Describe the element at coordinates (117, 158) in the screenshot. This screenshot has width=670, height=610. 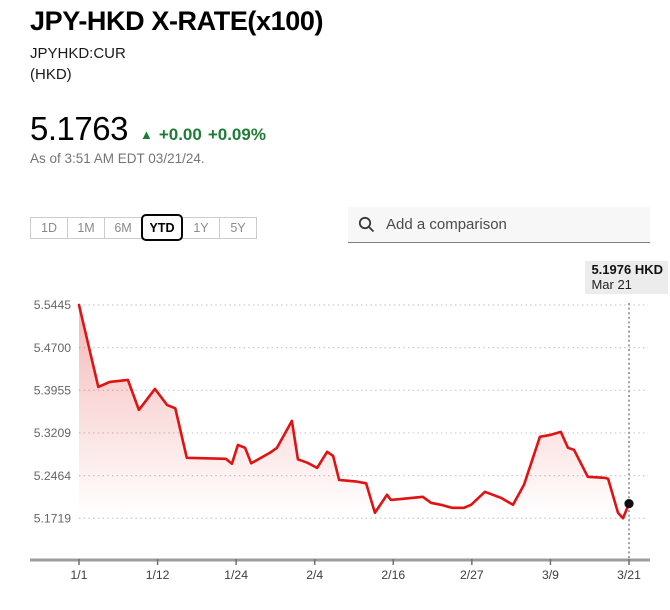
I see `as-of-timestamp: As of 3:51 AM EDT 03/21/24.` at that location.